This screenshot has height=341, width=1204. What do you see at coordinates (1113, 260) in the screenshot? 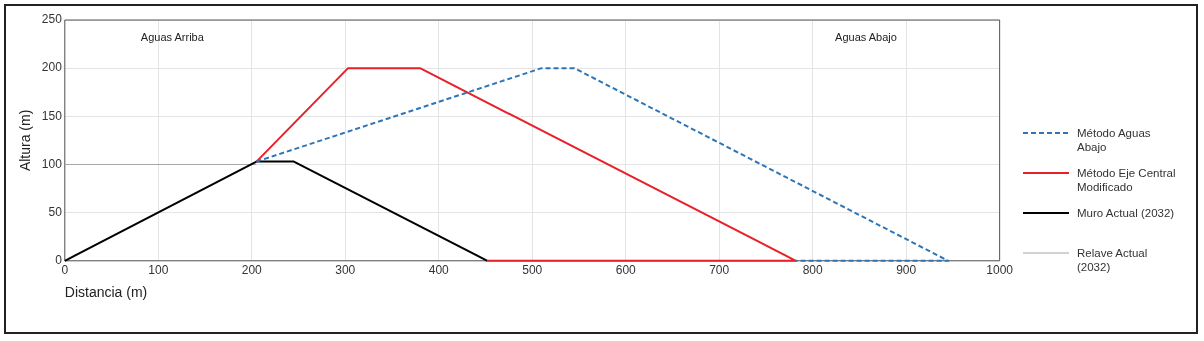
I see `legend-label: Relave Actual (2032)` at bounding box center [1113, 260].